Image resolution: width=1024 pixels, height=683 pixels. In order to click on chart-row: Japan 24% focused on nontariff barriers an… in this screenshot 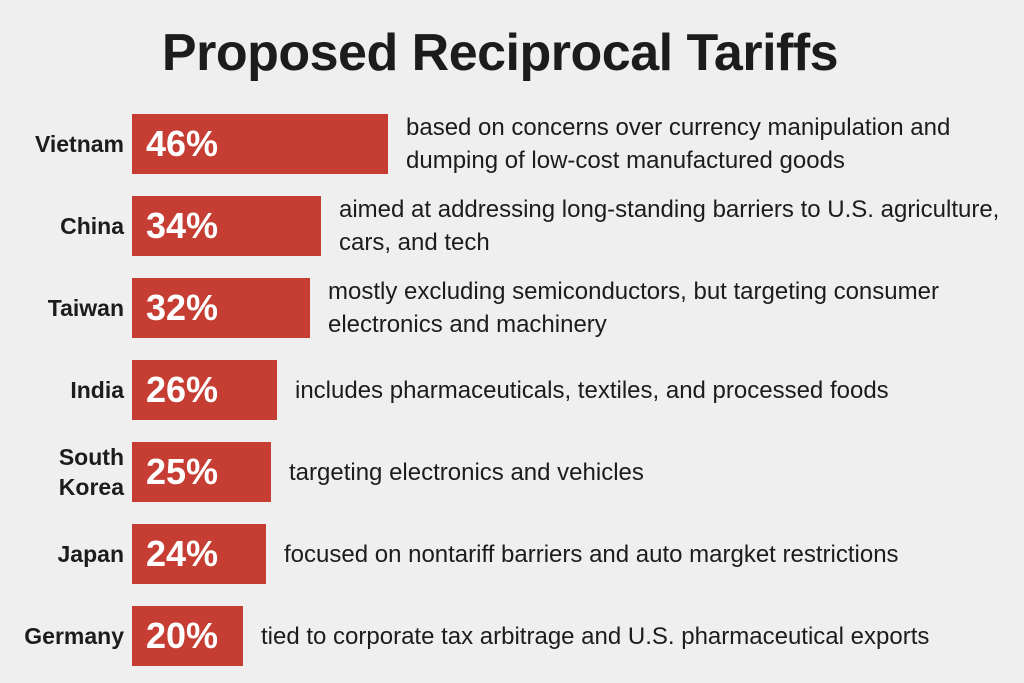, I will do `click(512, 554)`.